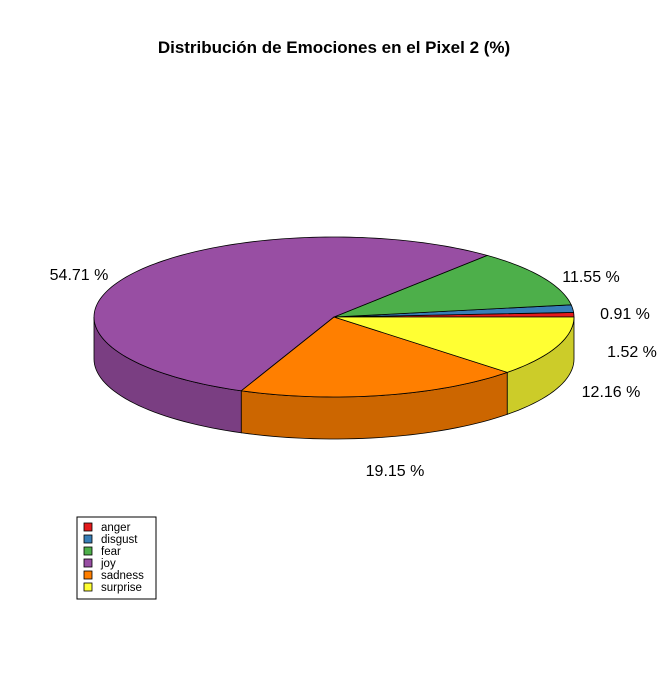  Describe the element at coordinates (454, 344) in the screenshot. I see `pie-slice-surprise` at that location.